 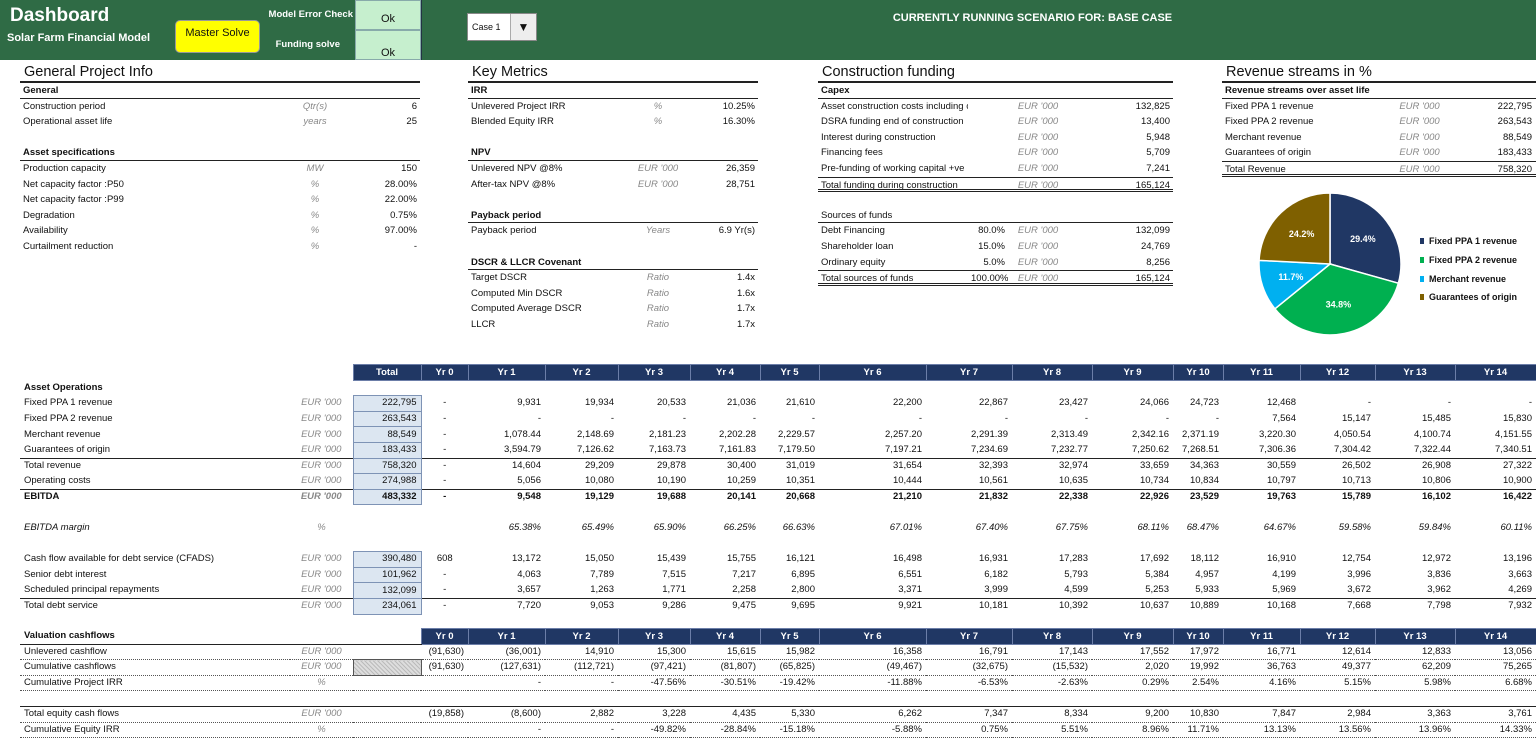 I want to click on row-value: 1.7x, so click(x=746, y=324).